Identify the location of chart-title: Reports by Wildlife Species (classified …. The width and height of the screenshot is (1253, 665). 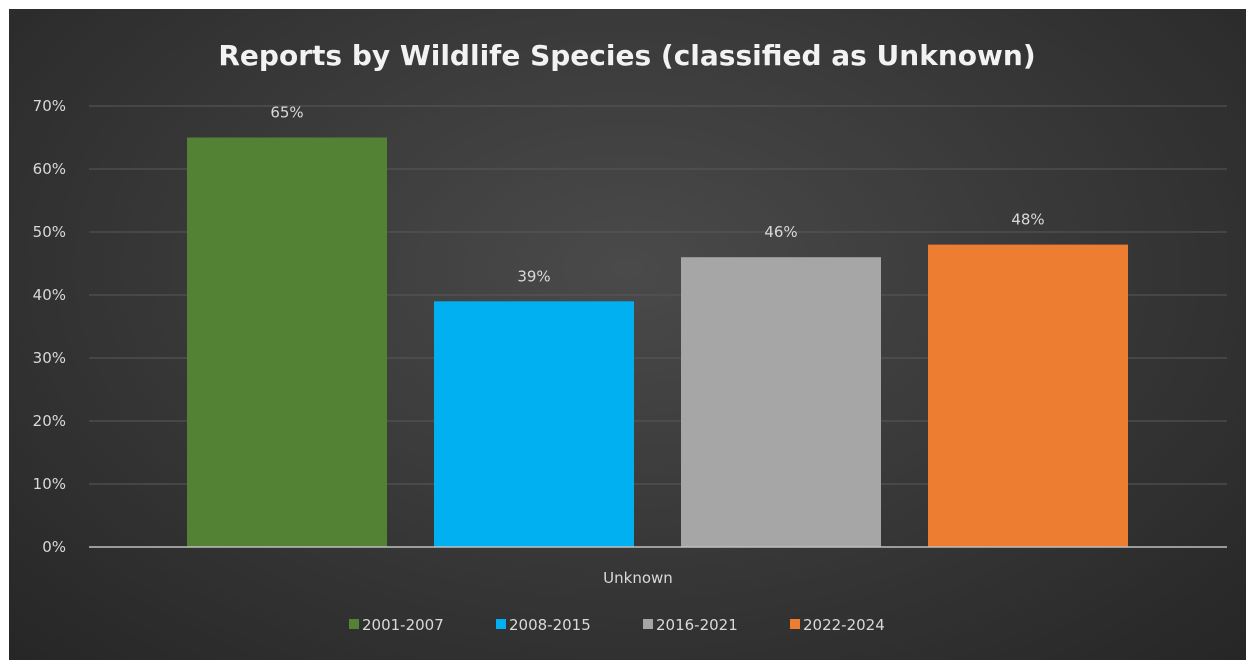
(626, 55).